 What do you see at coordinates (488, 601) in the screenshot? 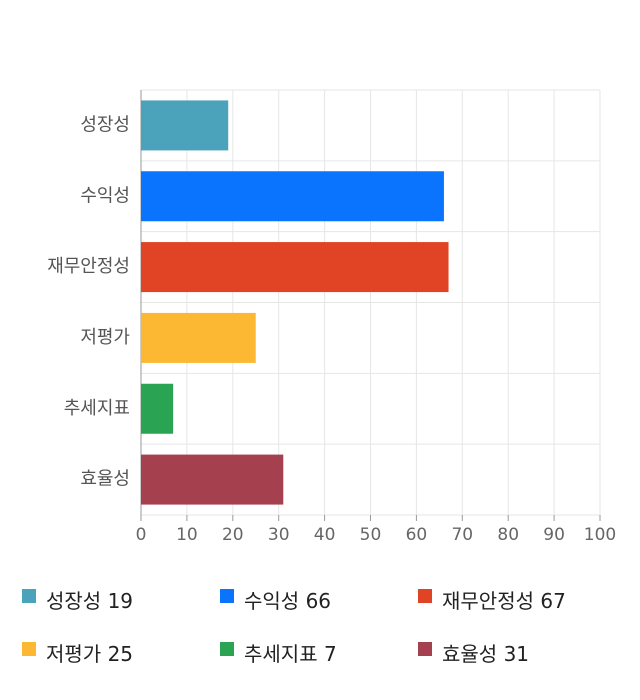
I see `legend-name: 재무안정성` at bounding box center [488, 601].